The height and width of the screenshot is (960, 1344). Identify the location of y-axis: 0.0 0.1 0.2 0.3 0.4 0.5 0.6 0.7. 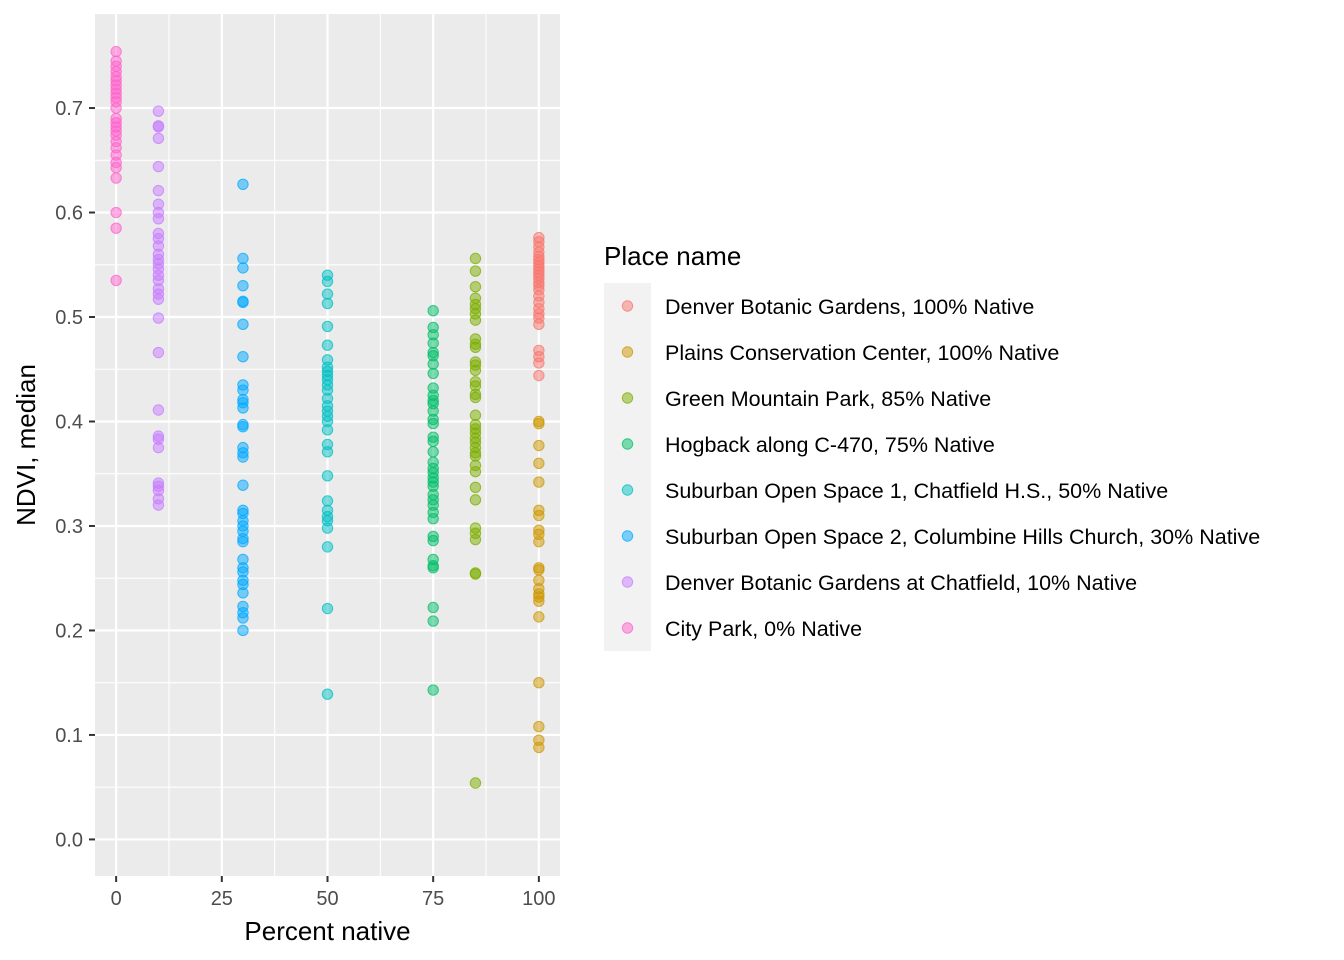
(75, 474).